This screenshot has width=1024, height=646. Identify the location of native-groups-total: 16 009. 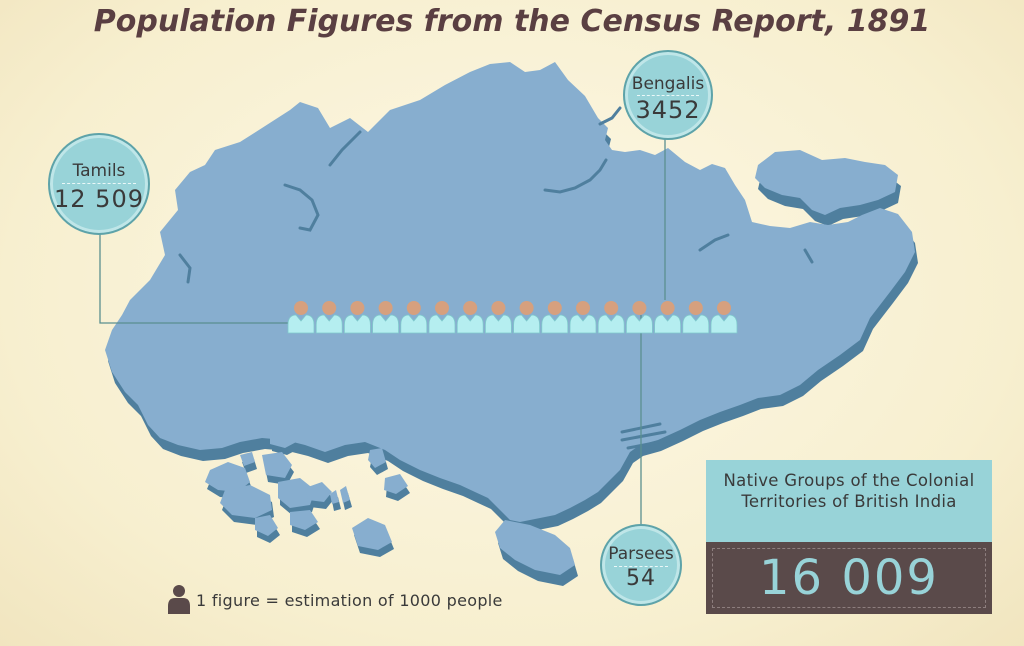
(849, 578).